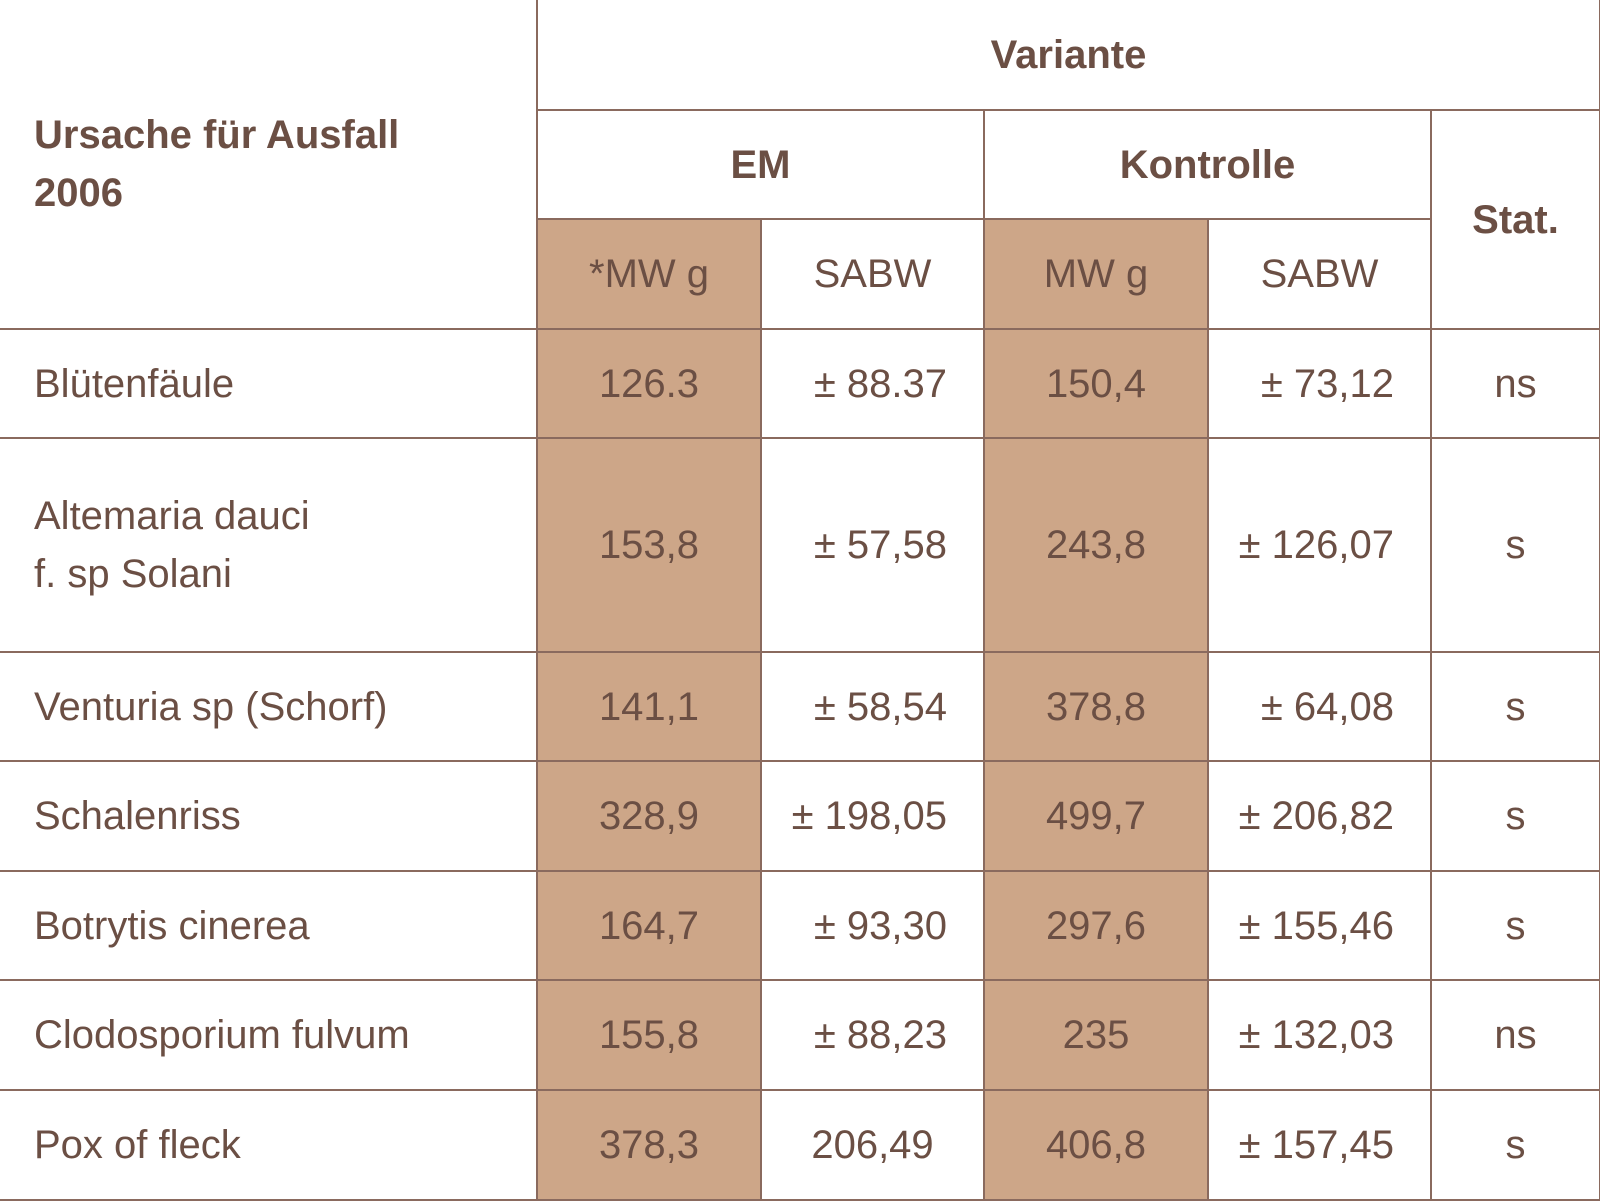 Image resolution: width=1600 pixels, height=1201 pixels. What do you see at coordinates (269, 383) in the screenshot?
I see `cause-cell: Blütenfäule` at bounding box center [269, 383].